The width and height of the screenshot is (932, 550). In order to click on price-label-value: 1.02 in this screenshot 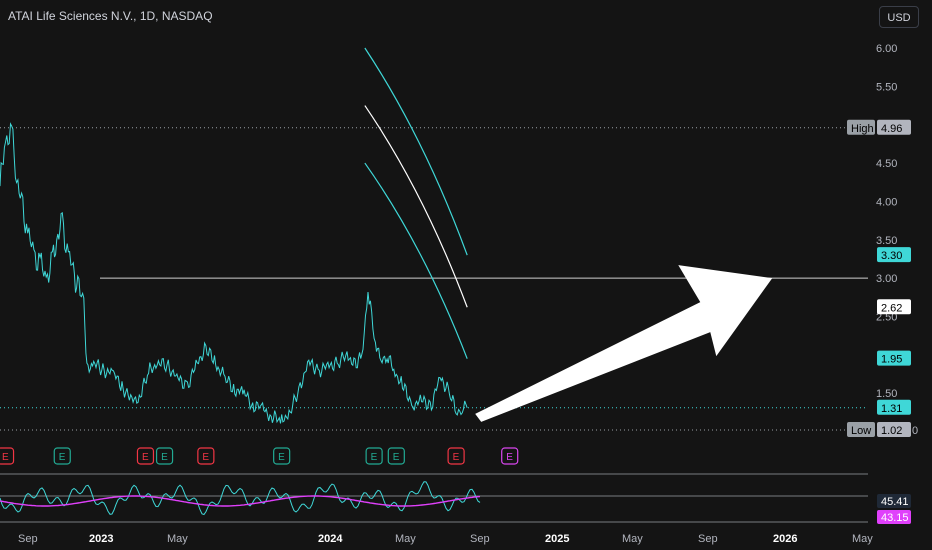, I will do `click(891, 431)`.